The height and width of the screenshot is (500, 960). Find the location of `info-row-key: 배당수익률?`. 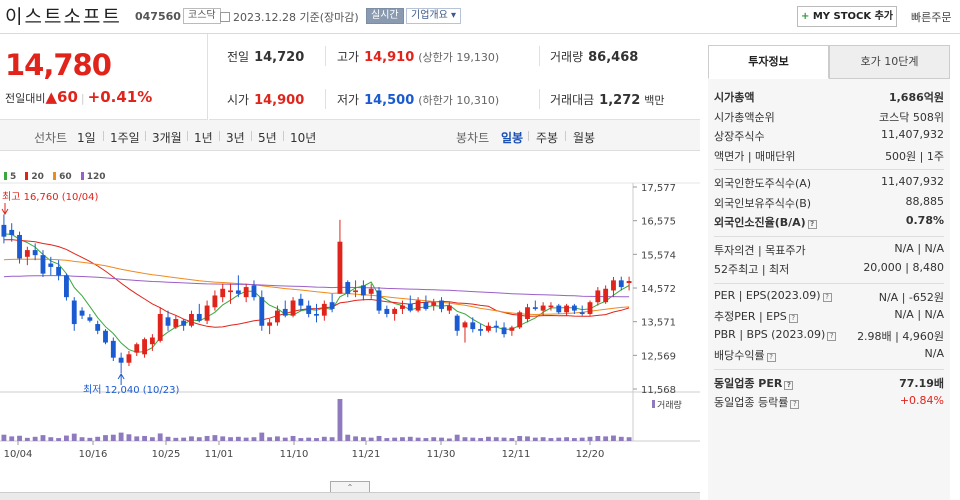

info-row-key: 배당수익률? is located at coordinates (745, 355).